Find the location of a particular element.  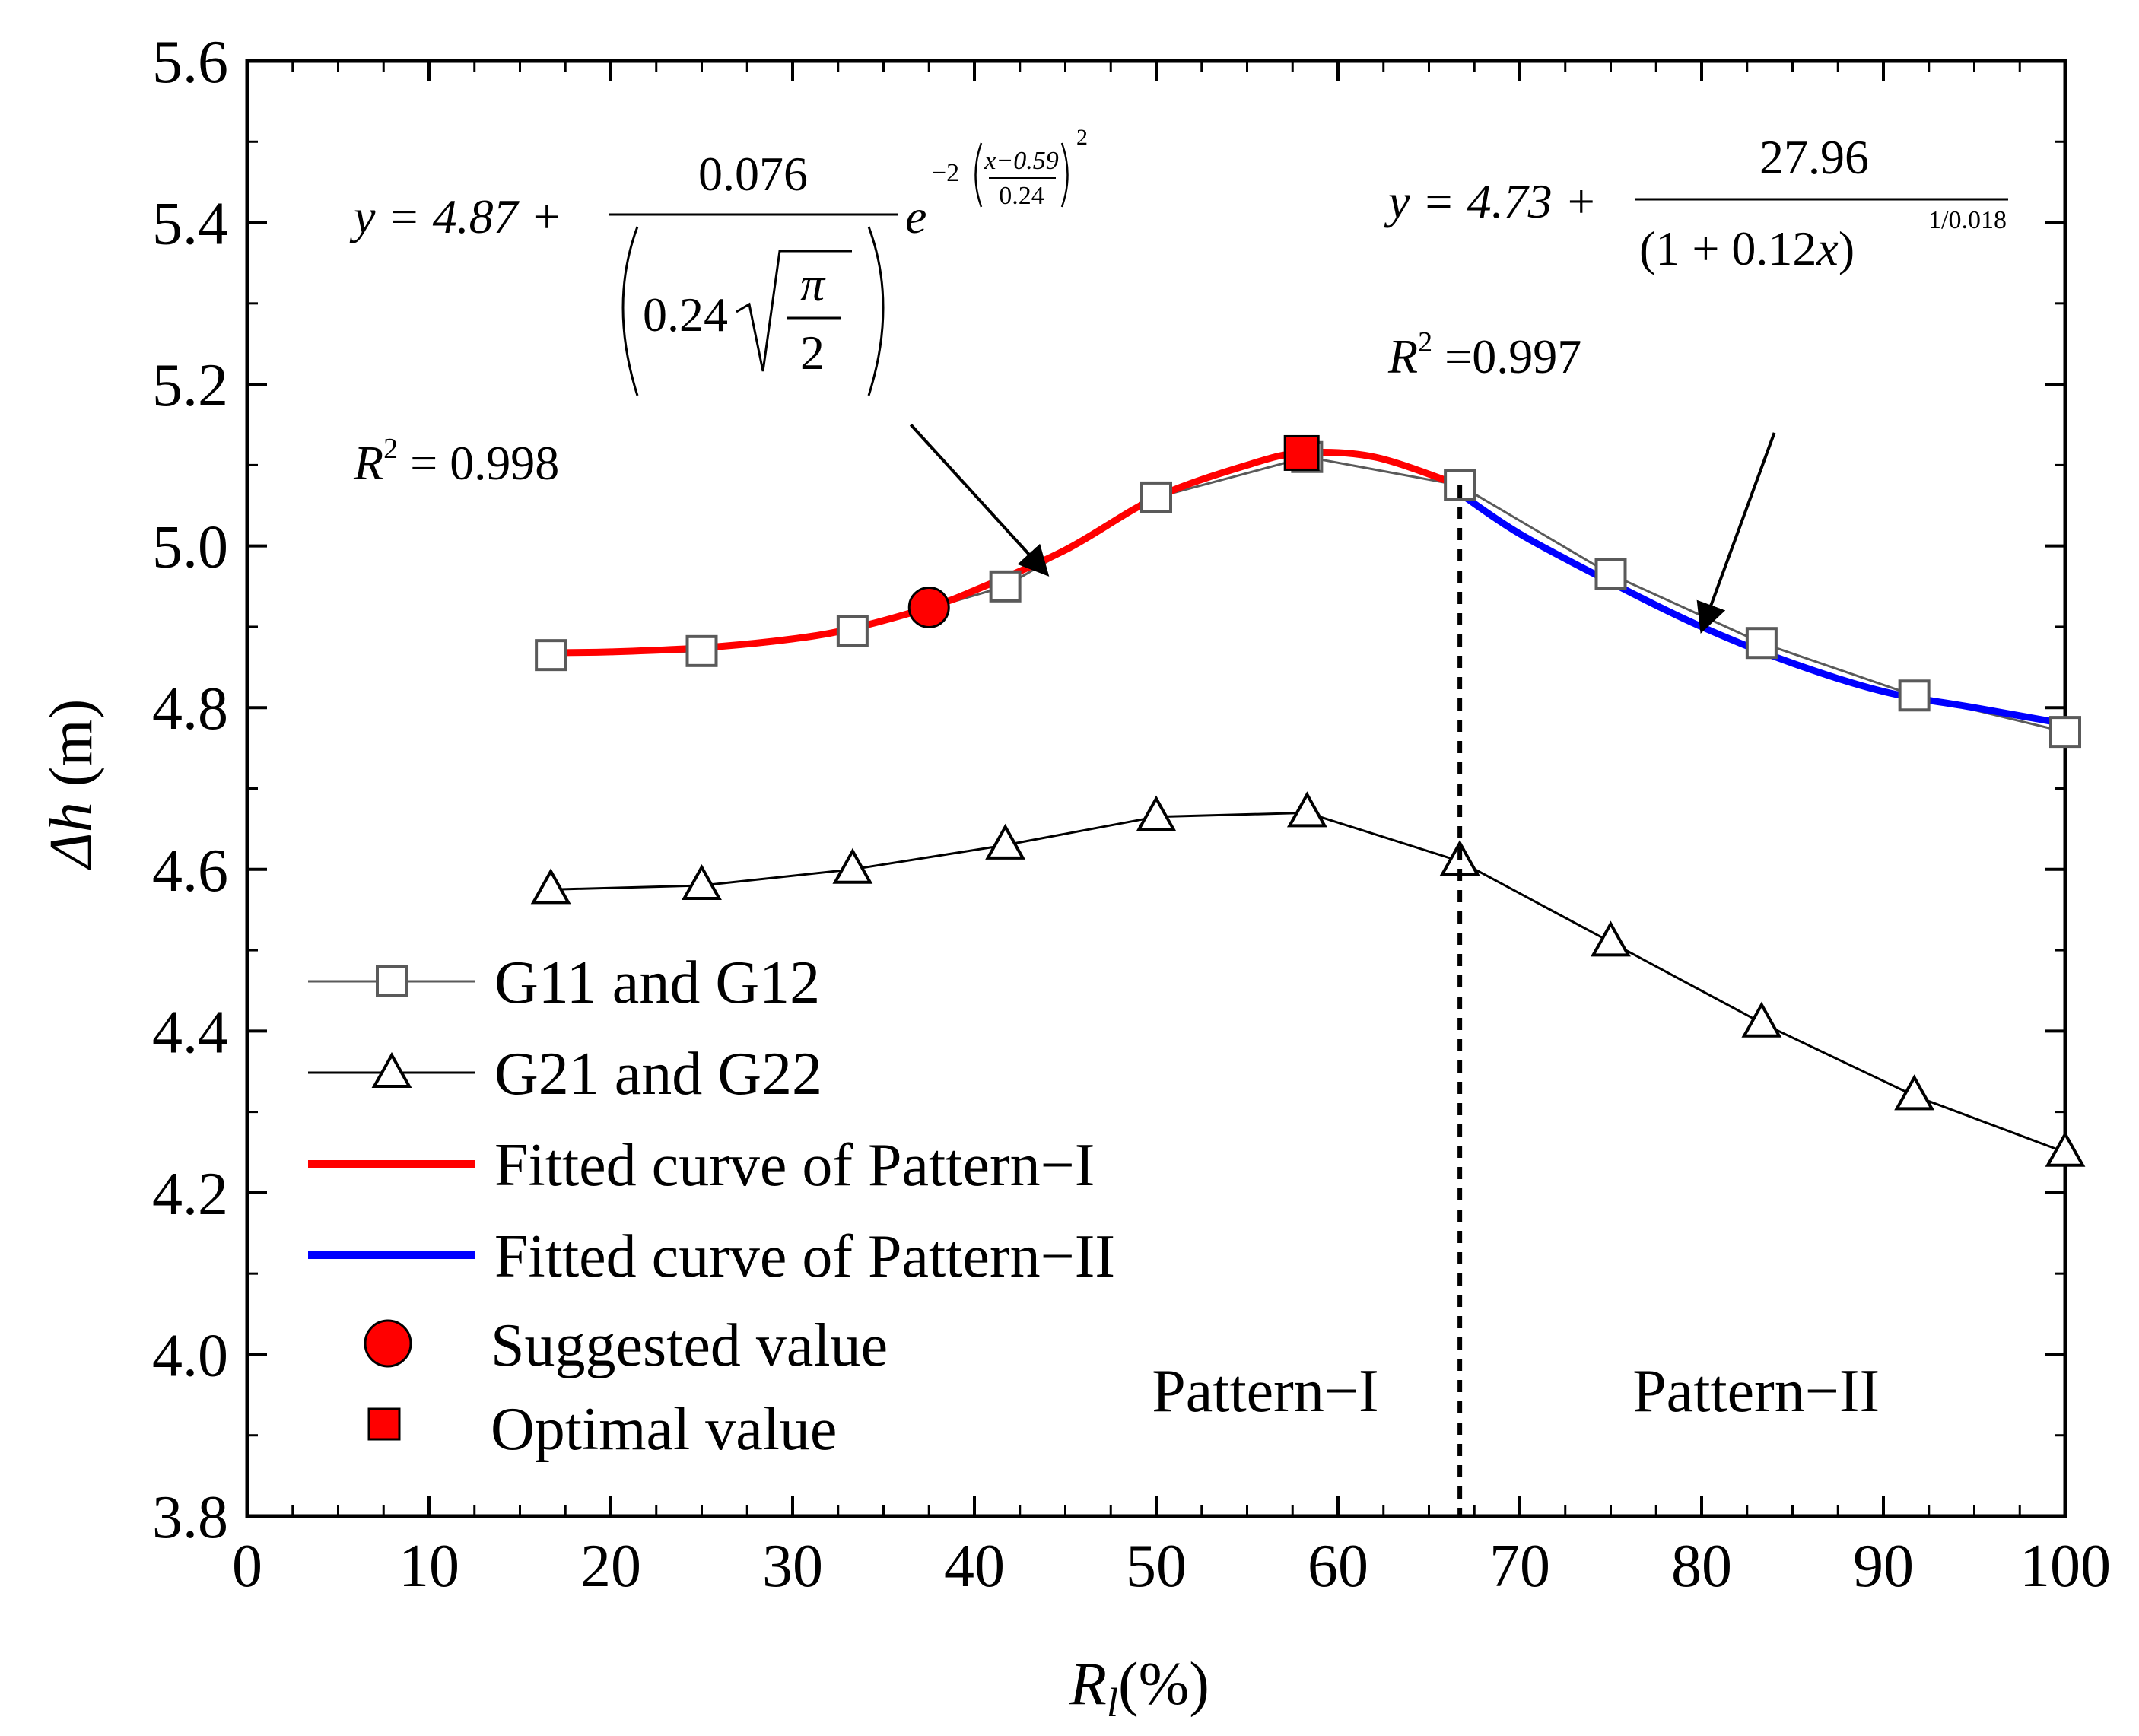

legend-entry-fit2: Fitted curve of Pattern−II is located at coordinates (711, 1256).